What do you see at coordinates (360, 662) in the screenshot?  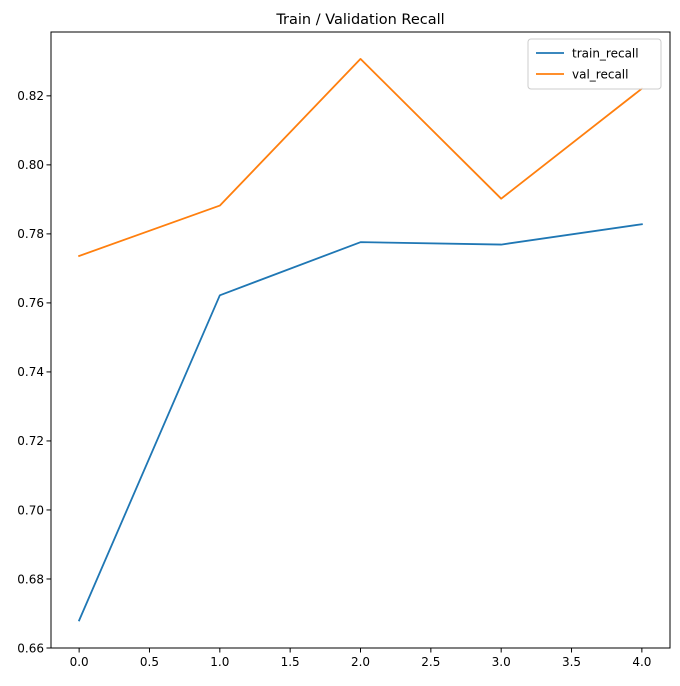 I see `x-tick-label: 2.0` at bounding box center [360, 662].